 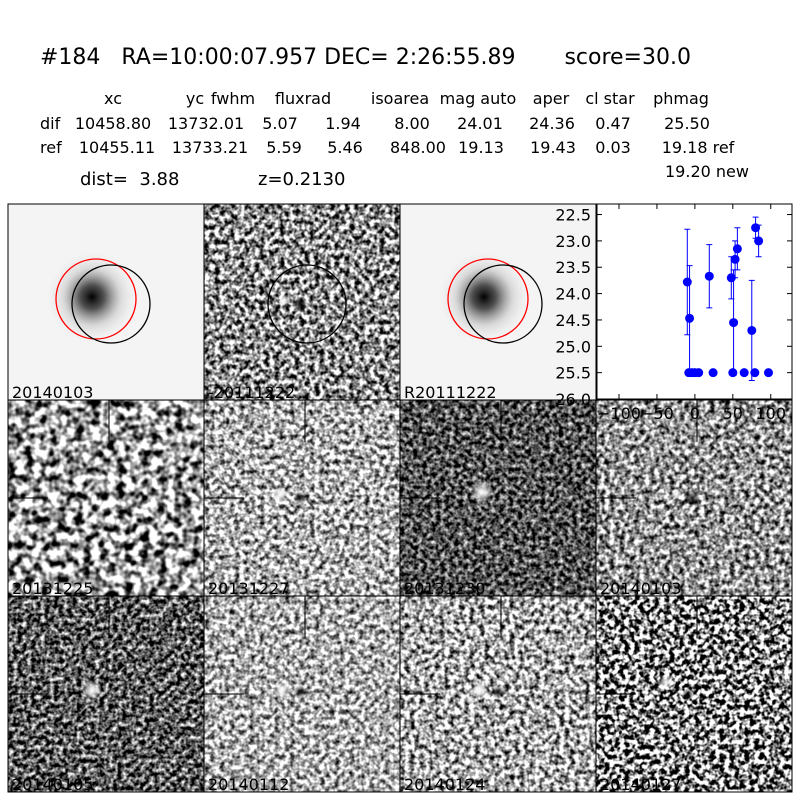 I want to click on column-header: phmag, so click(x=681, y=98).